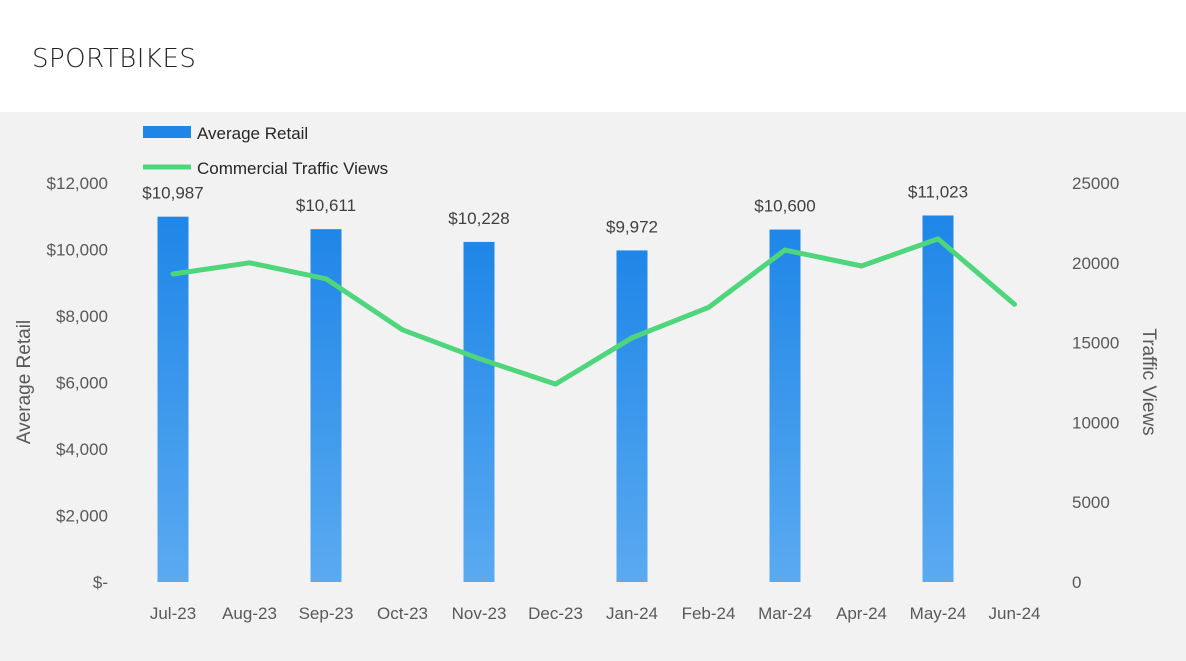 The height and width of the screenshot is (661, 1186). What do you see at coordinates (632, 226) in the screenshot?
I see `bar-data-label: $9,972` at bounding box center [632, 226].